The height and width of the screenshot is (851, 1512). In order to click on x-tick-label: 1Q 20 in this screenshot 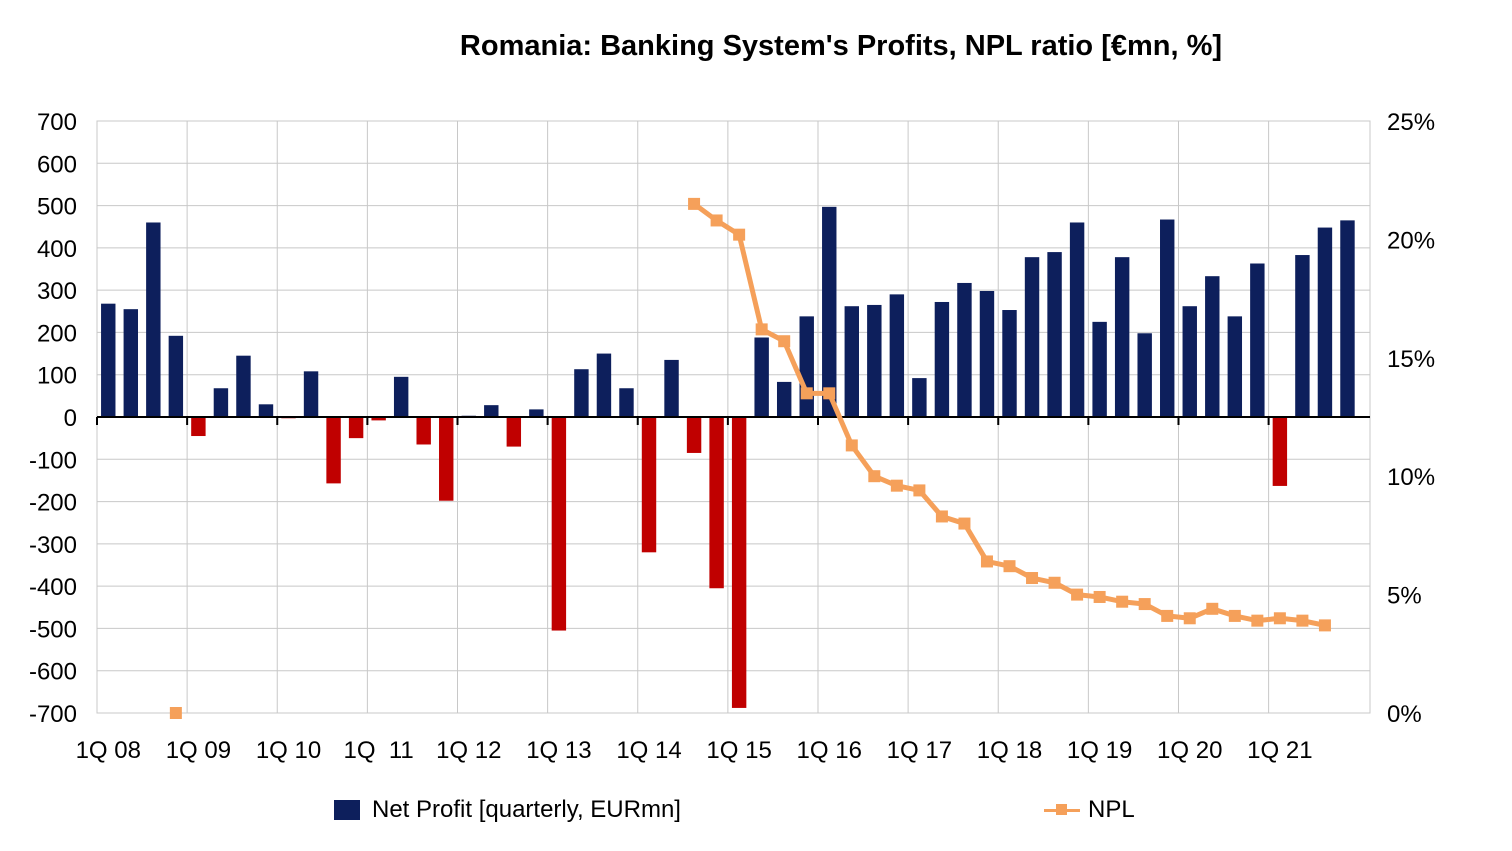, I will do `click(1189, 750)`.